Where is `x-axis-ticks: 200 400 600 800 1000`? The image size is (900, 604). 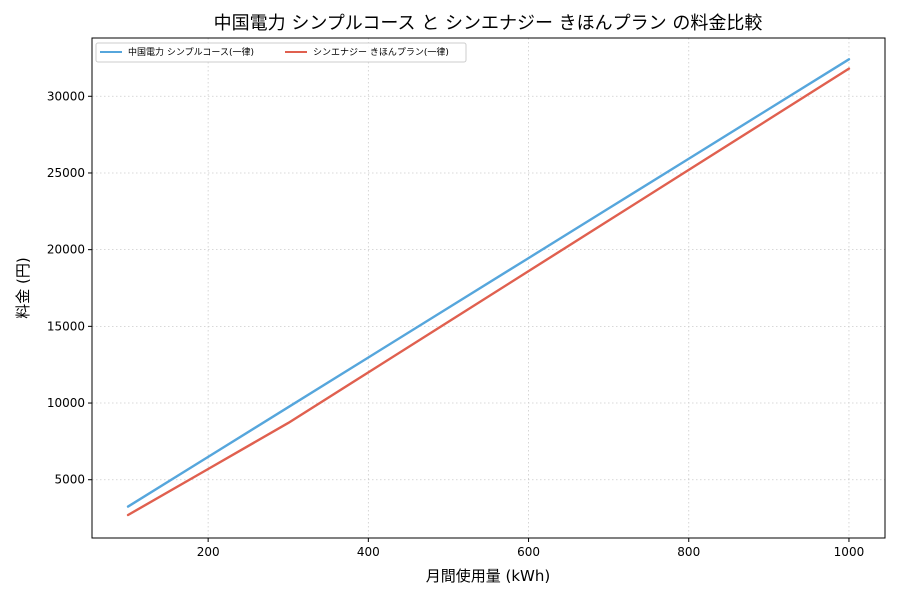
x-axis-ticks: 200 400 600 800 1000 is located at coordinates (531, 548).